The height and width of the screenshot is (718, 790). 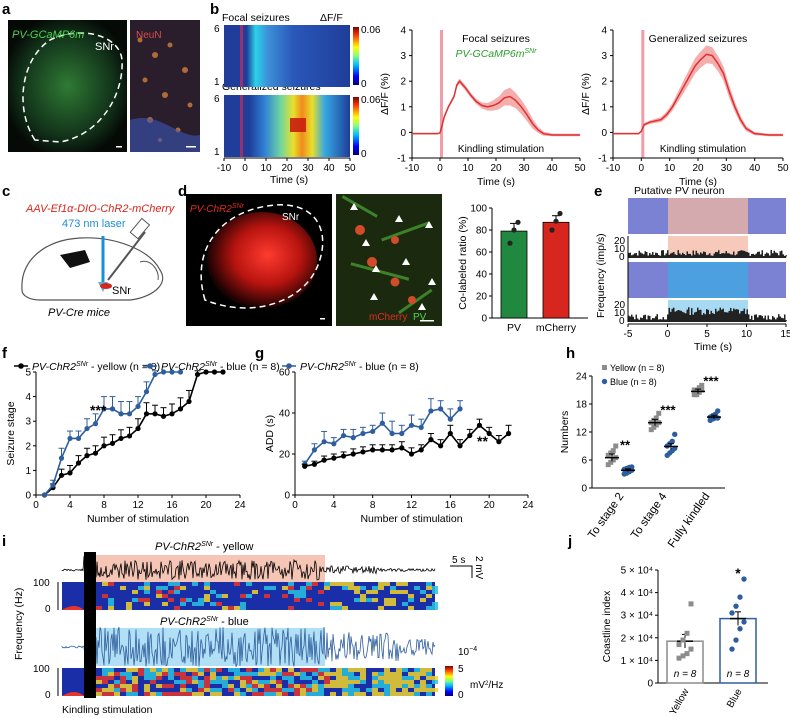 I want to click on n-label: n = 8, so click(x=738, y=674).